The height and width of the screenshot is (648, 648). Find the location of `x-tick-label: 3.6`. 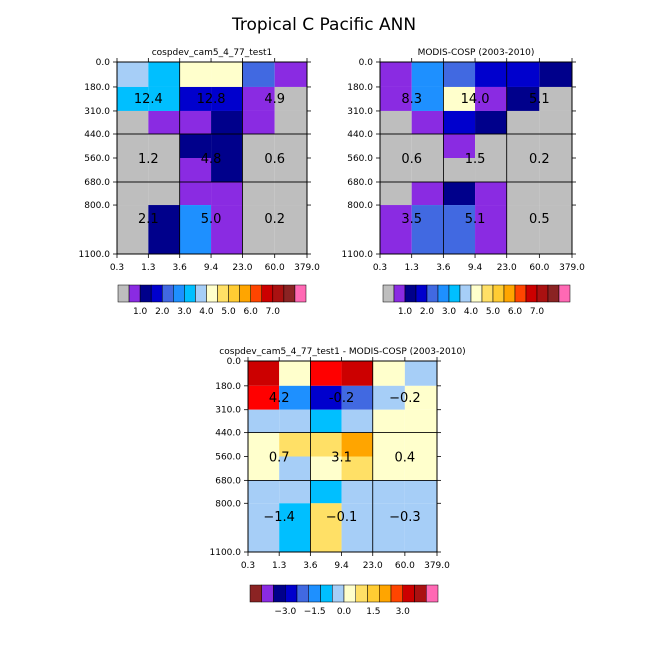

x-tick-label: 3.6 is located at coordinates (180, 268).